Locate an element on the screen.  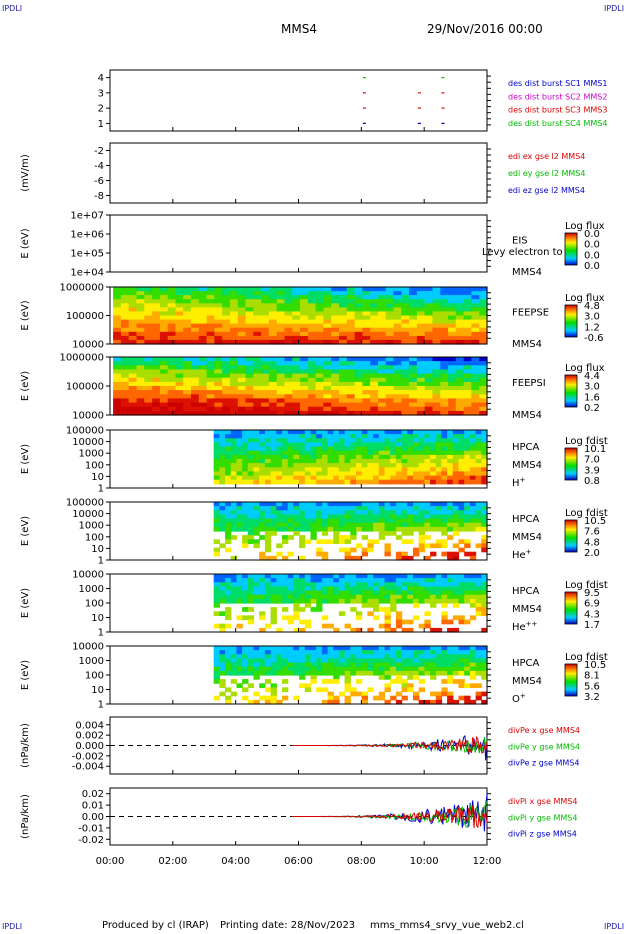
colorbar-tick-label: 4.8 is located at coordinates (592, 306).